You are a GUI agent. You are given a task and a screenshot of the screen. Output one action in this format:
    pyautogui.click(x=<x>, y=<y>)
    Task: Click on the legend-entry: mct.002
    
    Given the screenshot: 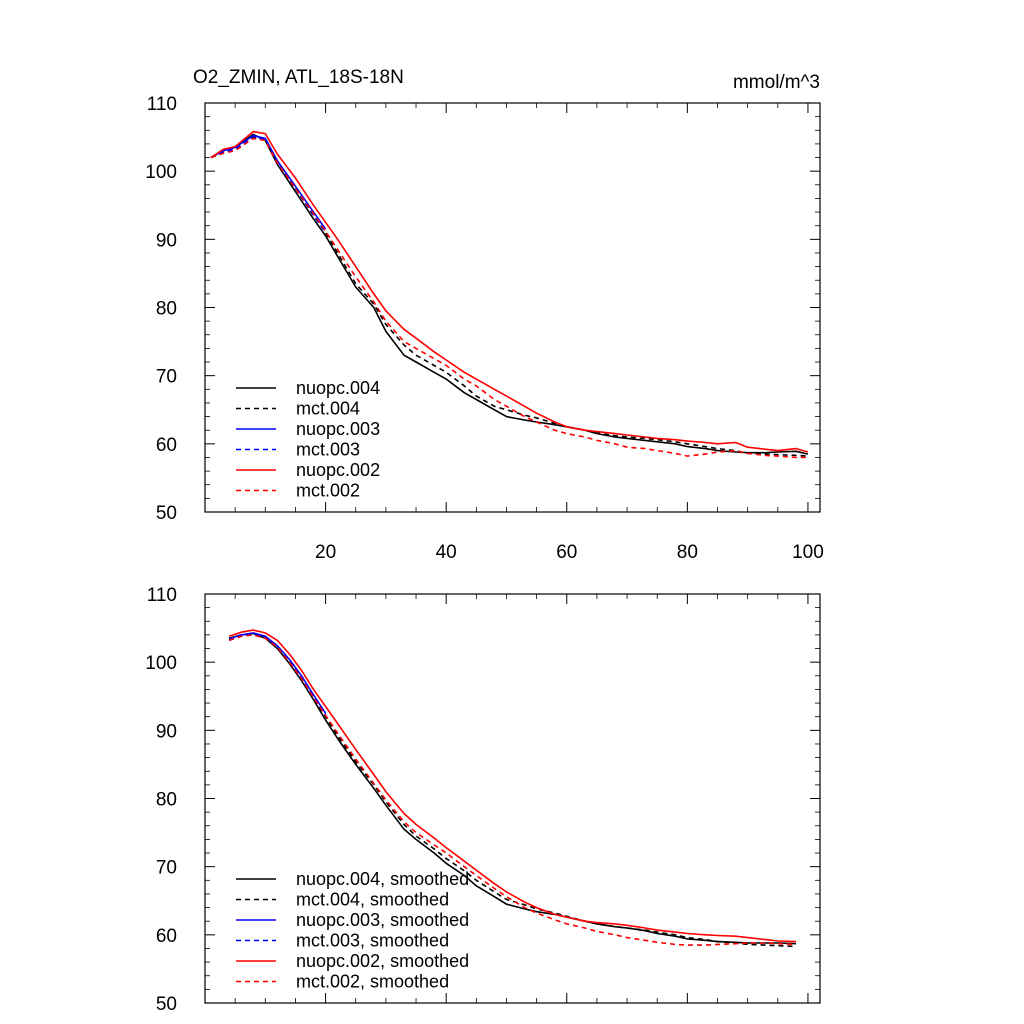 What is the action you would take?
    pyautogui.click(x=328, y=491)
    